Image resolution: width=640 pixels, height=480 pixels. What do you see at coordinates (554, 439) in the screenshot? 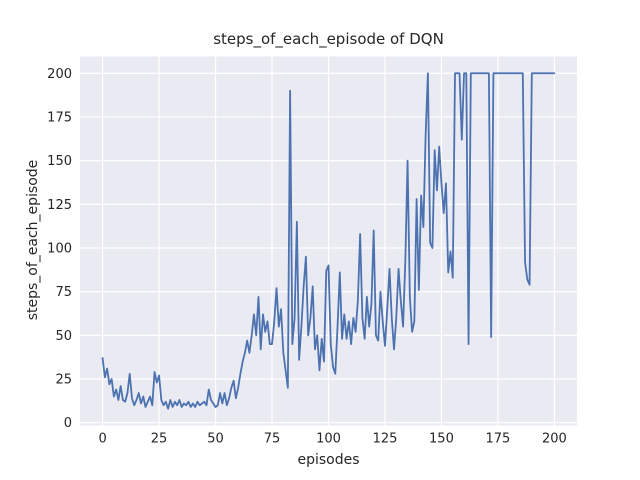
I see `x-tick-label: 200` at bounding box center [554, 439].